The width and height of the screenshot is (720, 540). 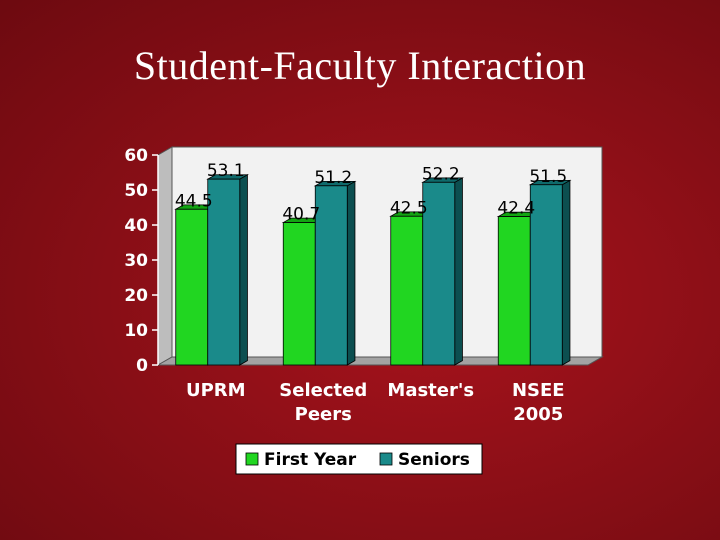 I want to click on legend: First Year Seniors, so click(x=359, y=459).